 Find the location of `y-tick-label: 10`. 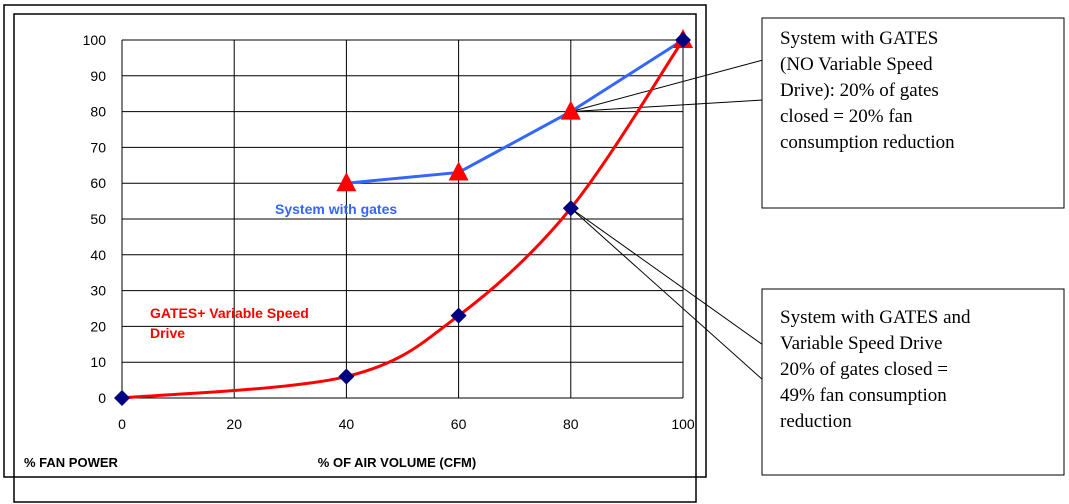

y-tick-label: 10 is located at coordinates (98, 362).